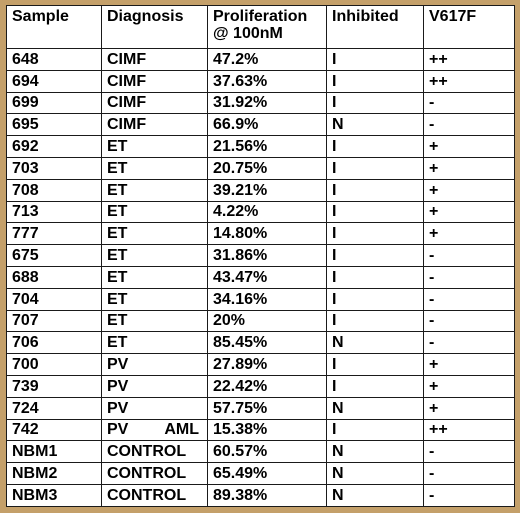  I want to click on header-sample: Sample, so click(54, 27).